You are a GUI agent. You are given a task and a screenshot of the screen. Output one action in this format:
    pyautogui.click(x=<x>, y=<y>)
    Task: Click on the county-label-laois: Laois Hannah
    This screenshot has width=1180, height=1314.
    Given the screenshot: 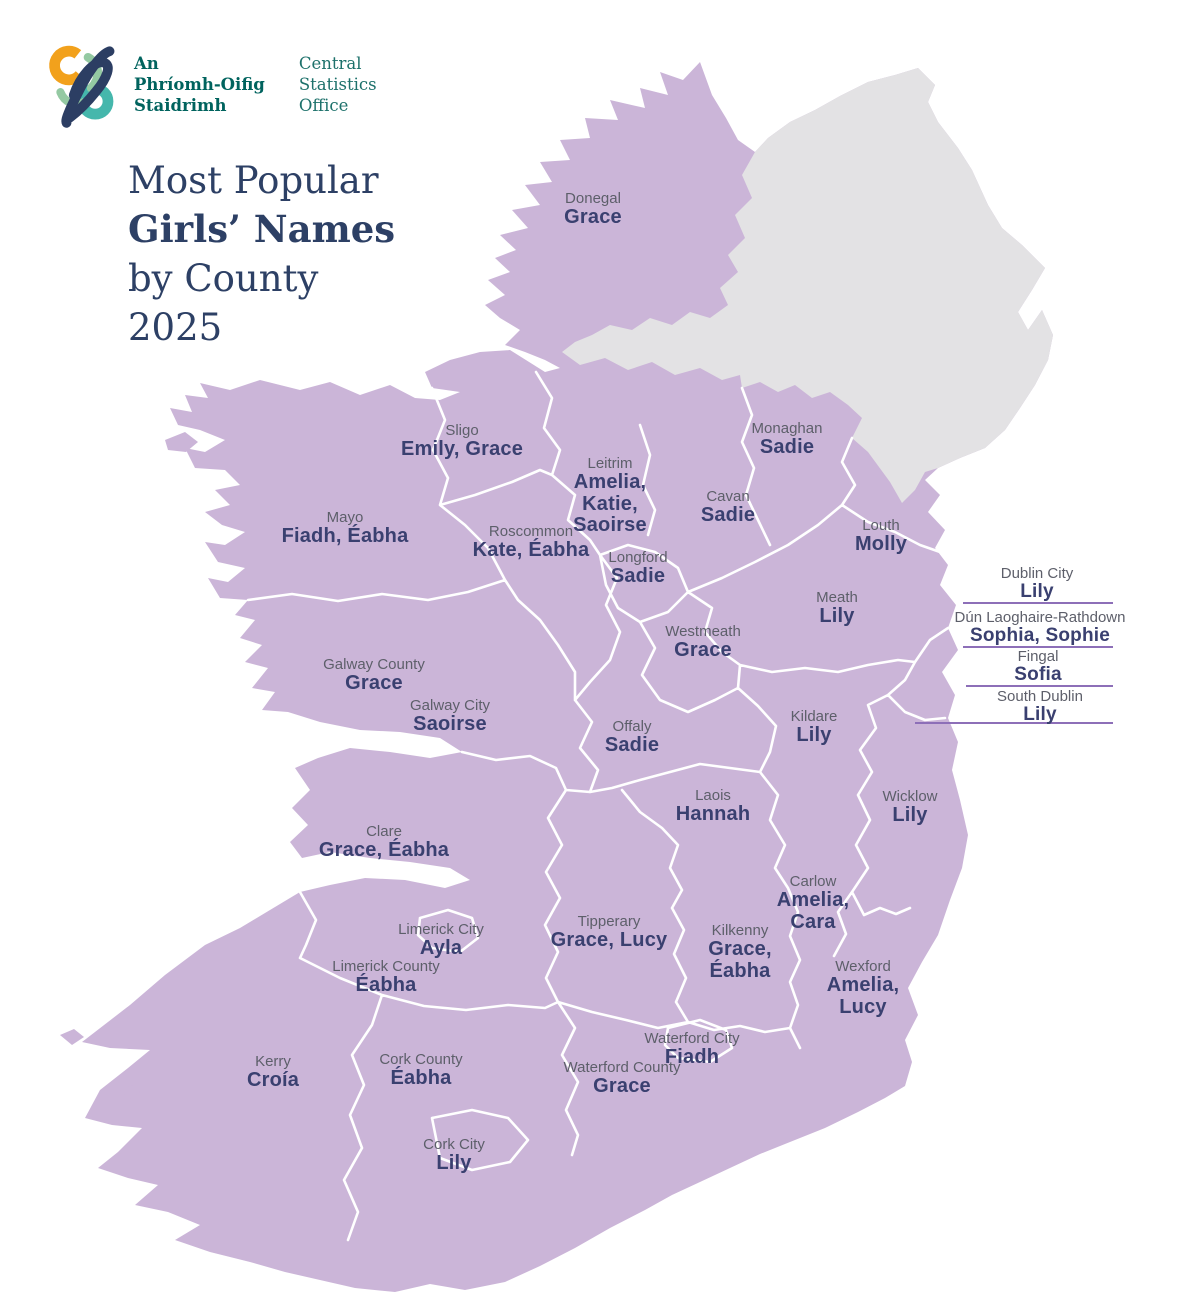 What is the action you would take?
    pyautogui.click(x=713, y=806)
    